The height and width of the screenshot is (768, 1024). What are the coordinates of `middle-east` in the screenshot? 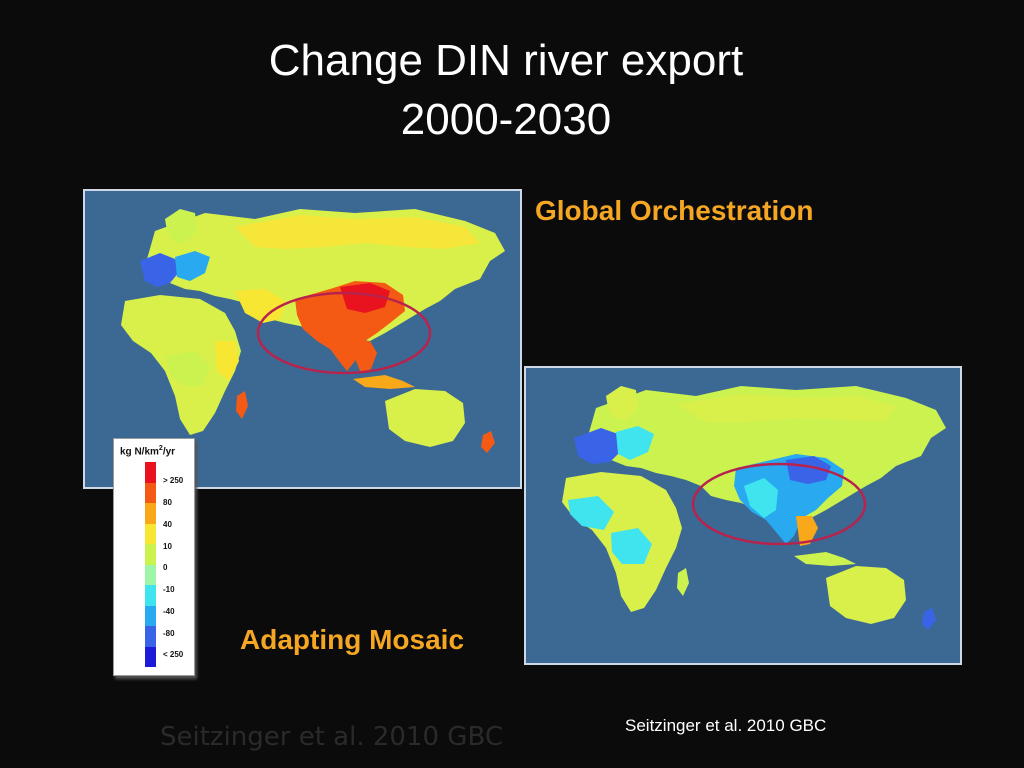 It's located at (260, 306).